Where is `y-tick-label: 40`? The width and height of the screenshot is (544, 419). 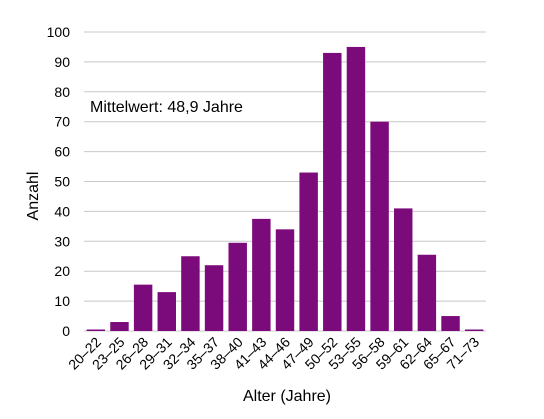 y-tick-label: 40 is located at coordinates (62, 211).